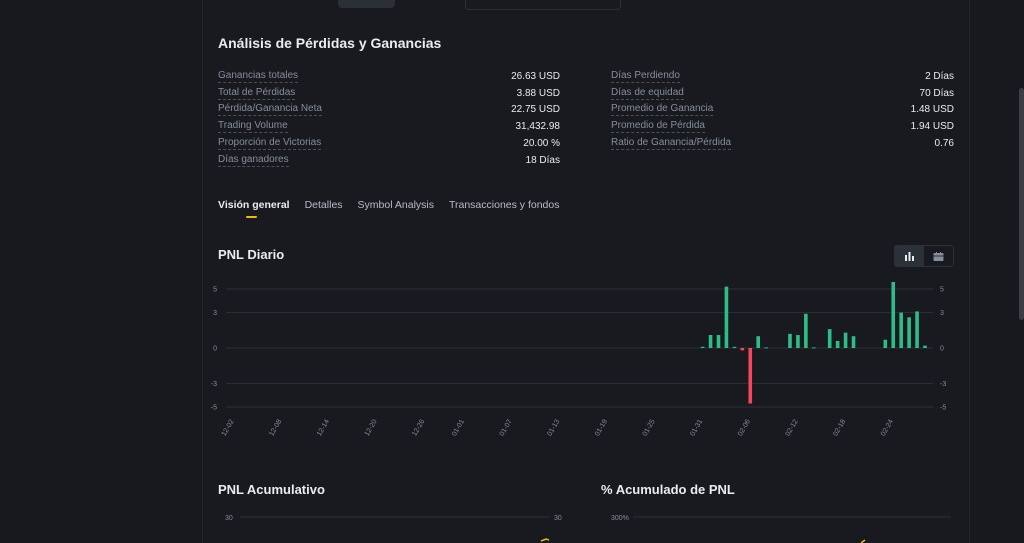 The width and height of the screenshot is (1024, 543). Describe the element at coordinates (782, 76) in the screenshot. I see `stat-row: Días Perdiendo 2 Días` at that location.